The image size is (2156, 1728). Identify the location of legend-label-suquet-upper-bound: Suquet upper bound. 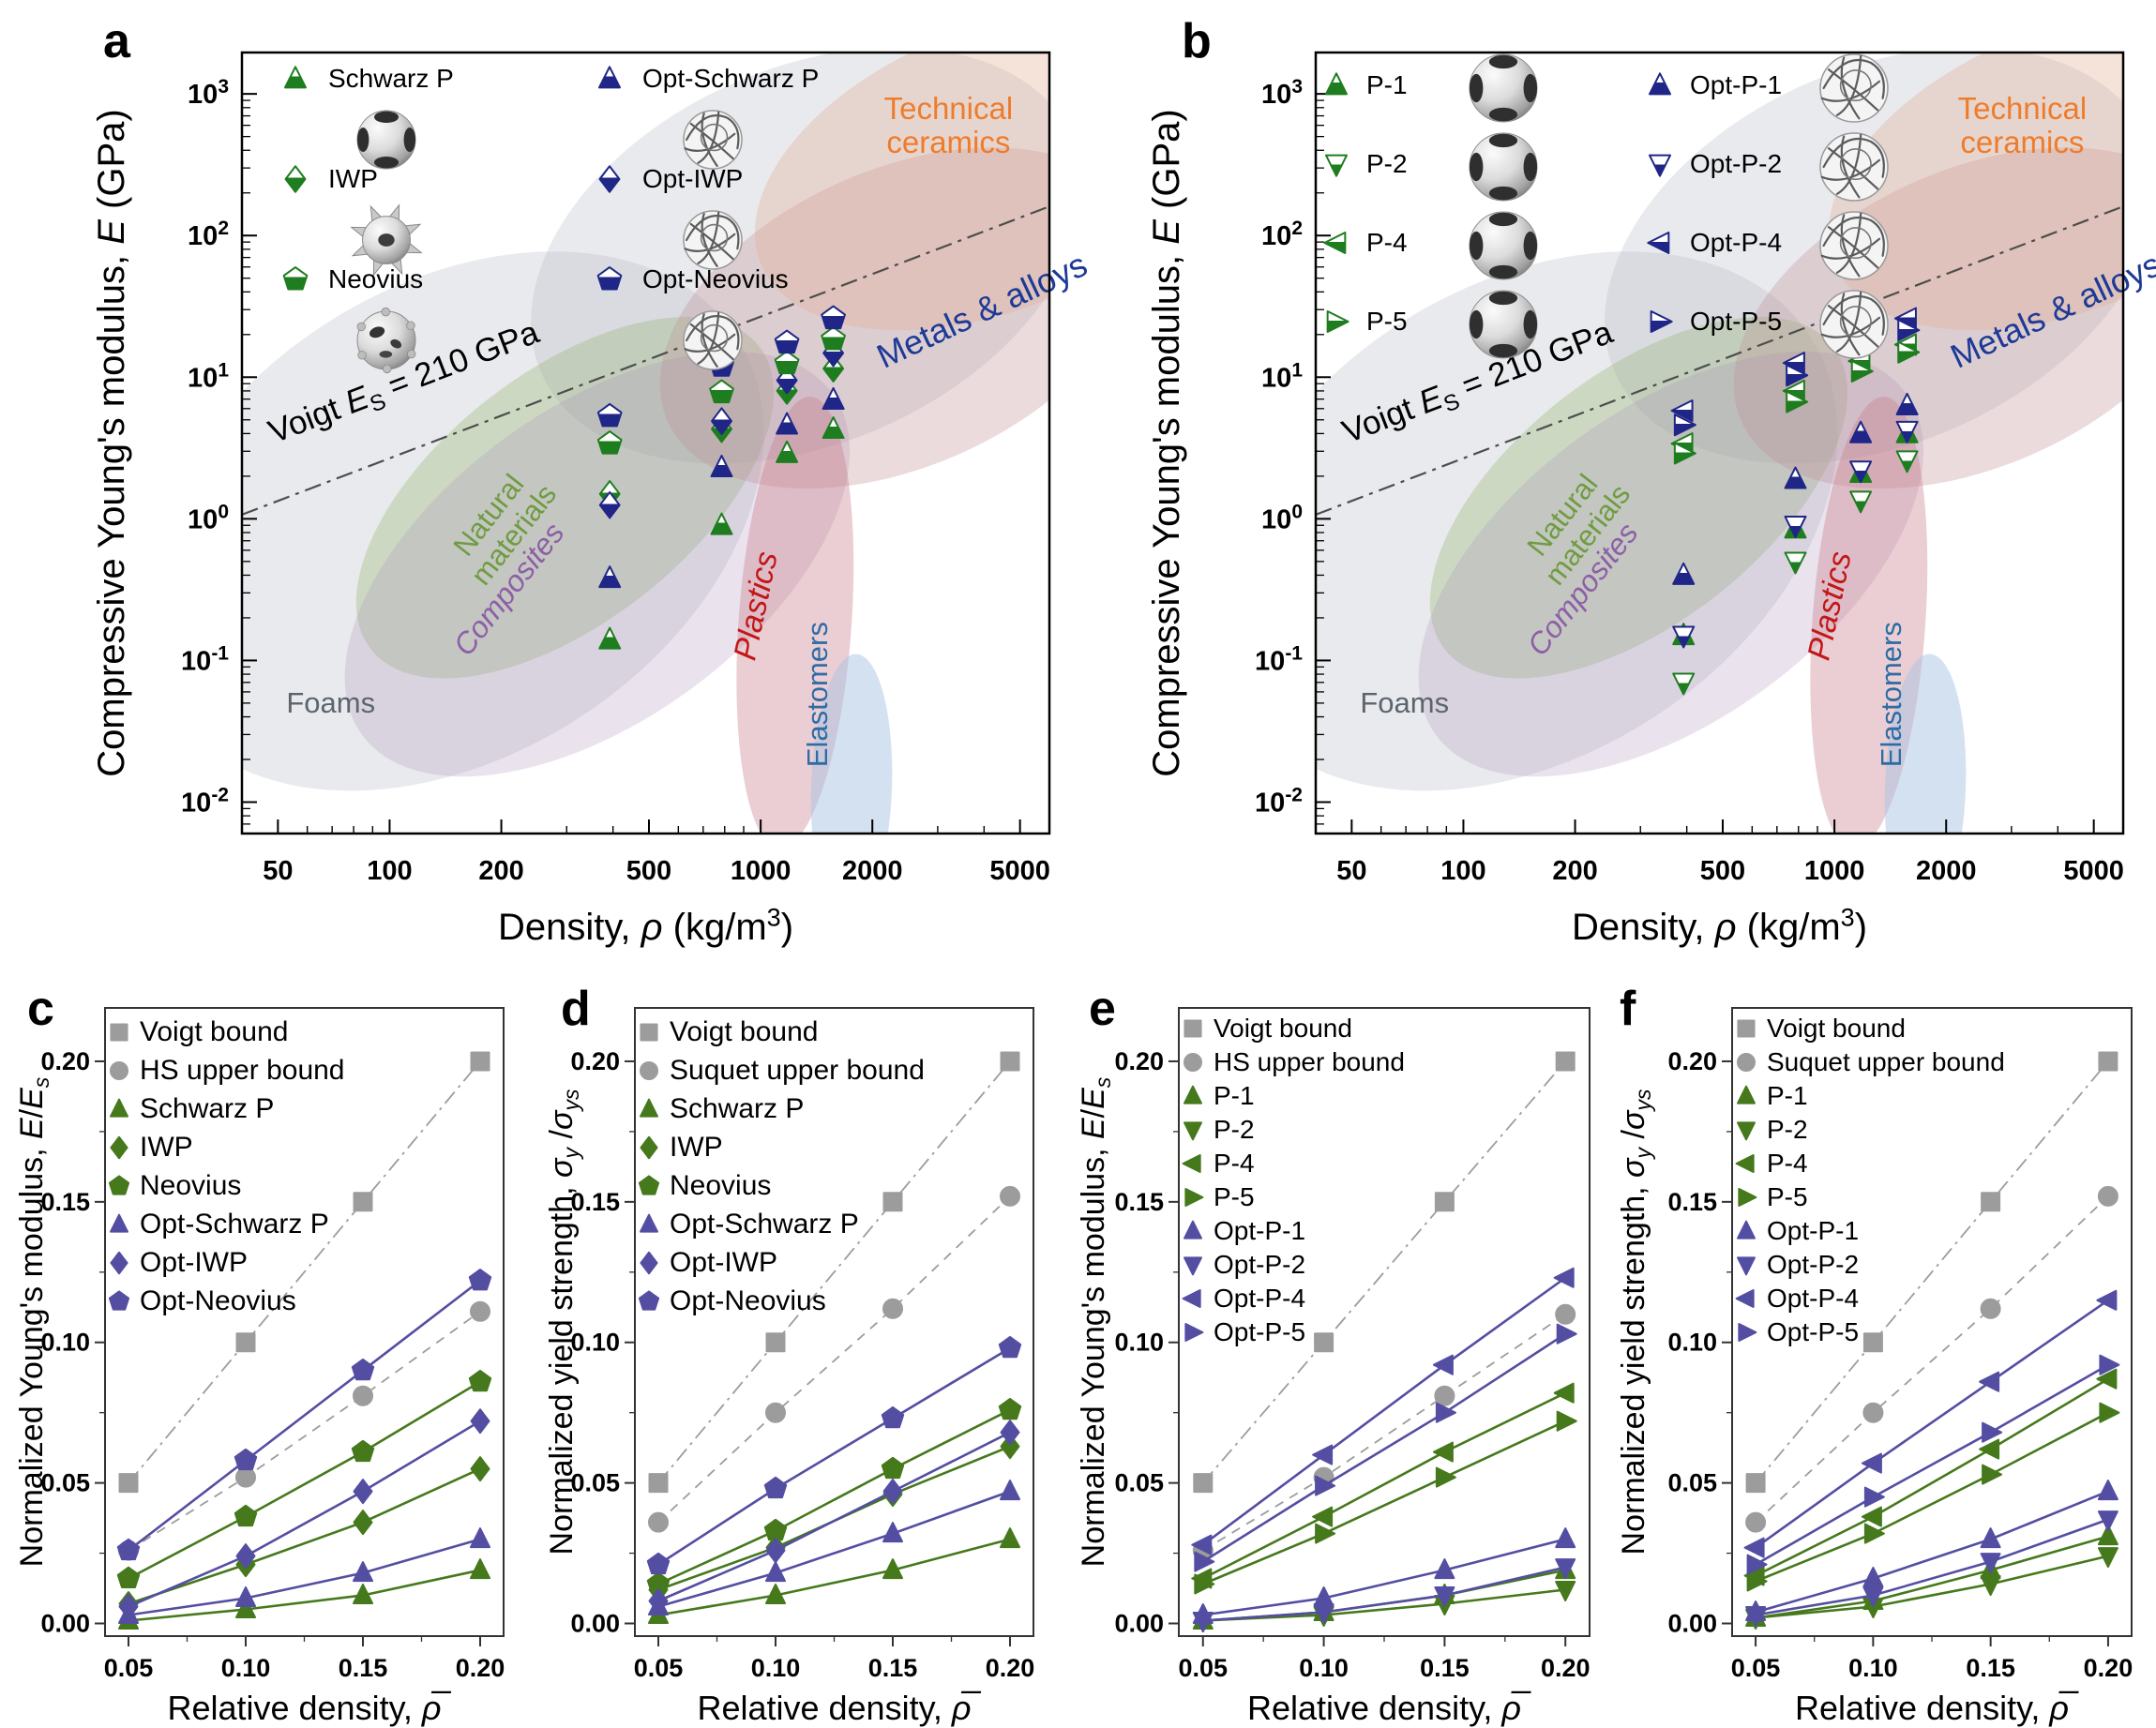
(1886, 1061).